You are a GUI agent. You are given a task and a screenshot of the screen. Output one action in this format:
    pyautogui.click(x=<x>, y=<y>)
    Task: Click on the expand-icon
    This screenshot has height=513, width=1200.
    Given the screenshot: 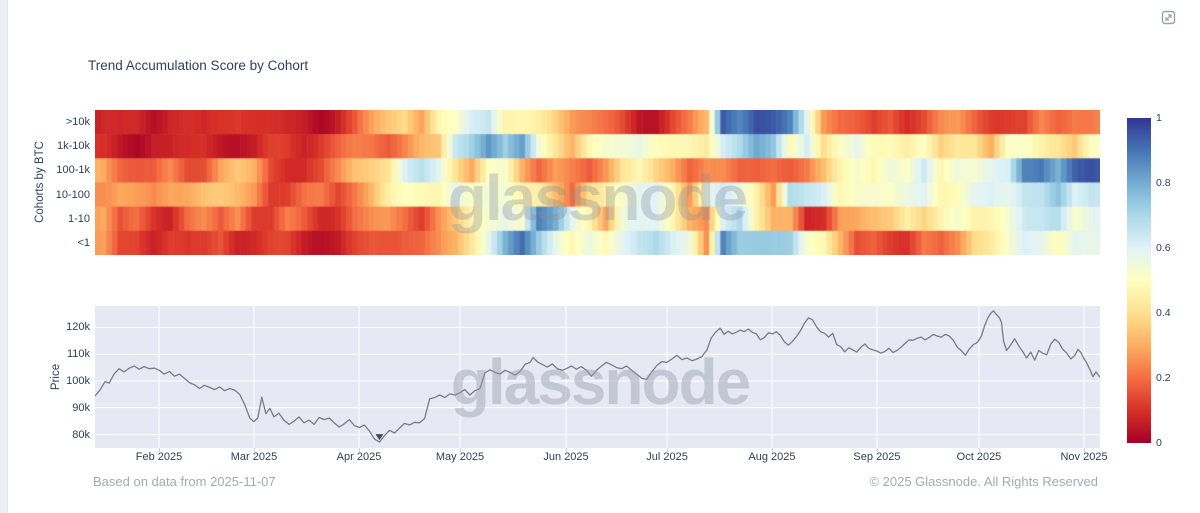 What is the action you would take?
    pyautogui.click(x=1168, y=17)
    